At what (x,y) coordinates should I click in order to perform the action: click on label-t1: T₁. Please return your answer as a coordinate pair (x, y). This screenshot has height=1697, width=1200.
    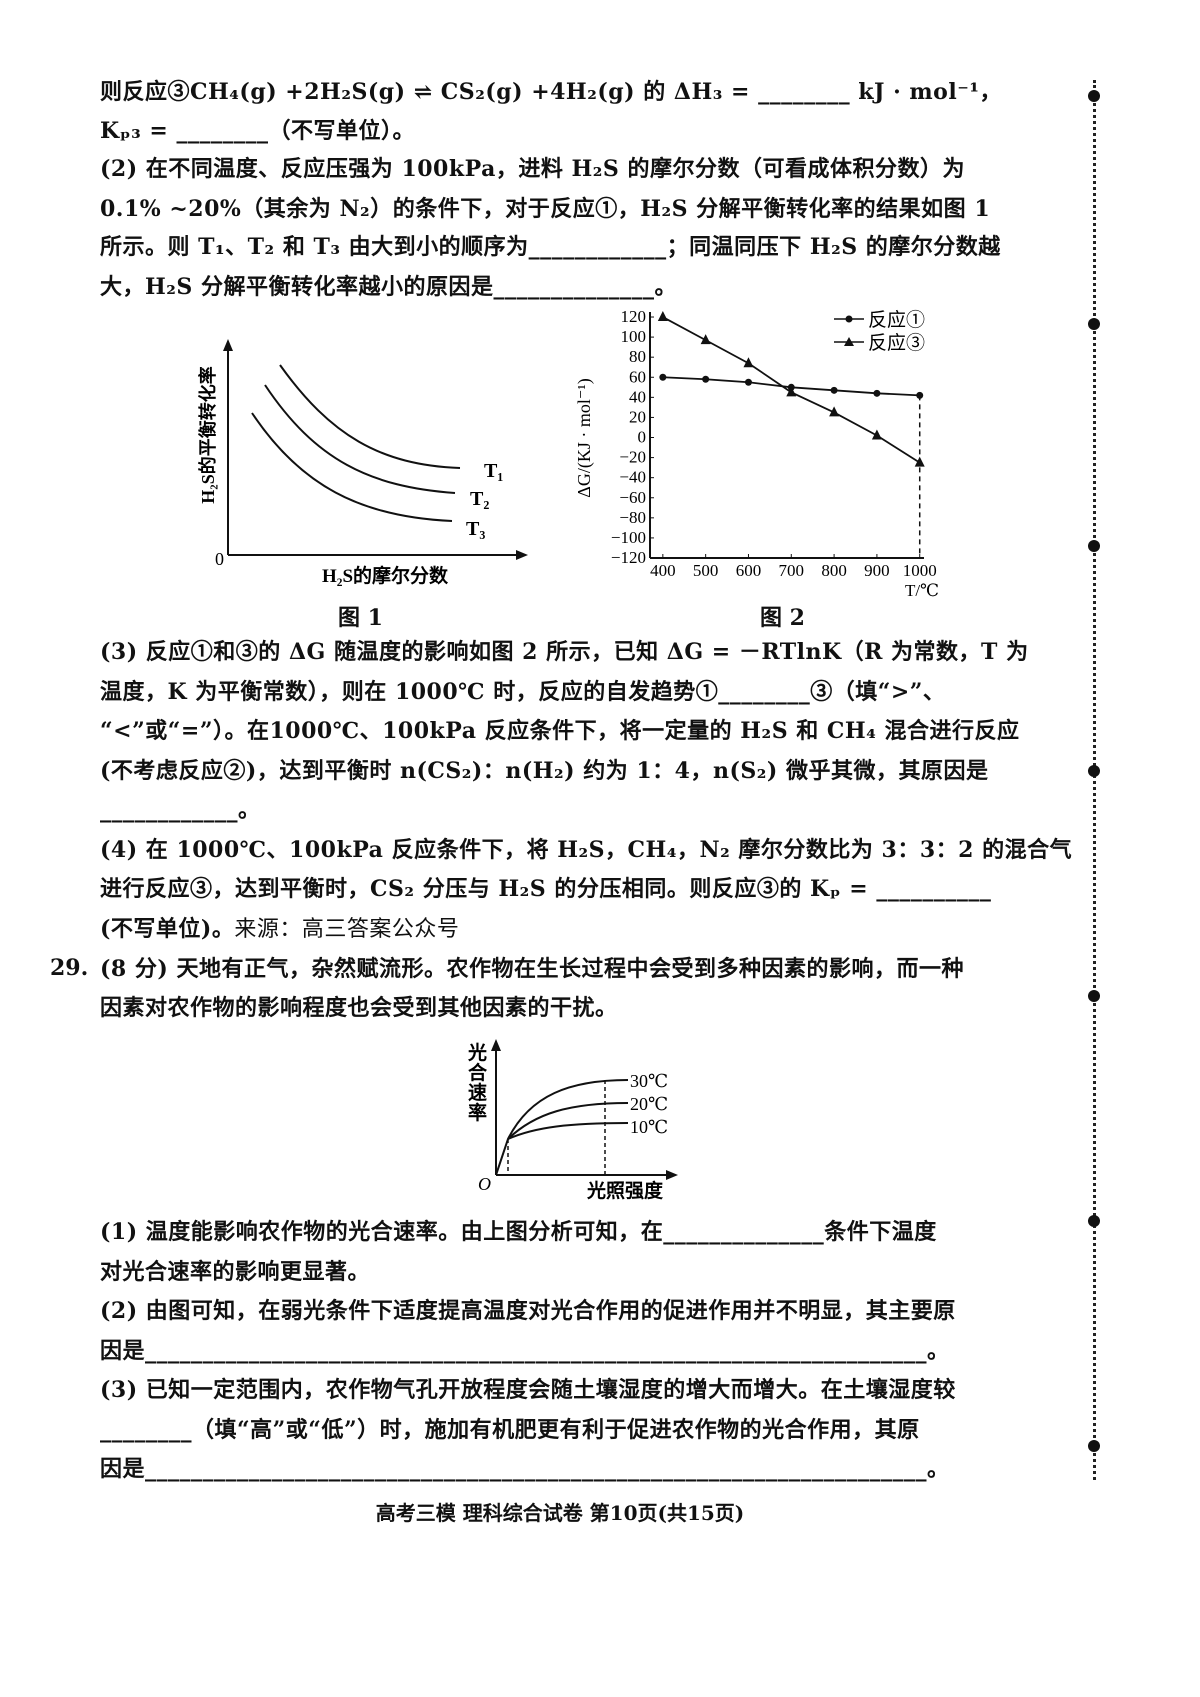
    Looking at the image, I should click on (493, 471).